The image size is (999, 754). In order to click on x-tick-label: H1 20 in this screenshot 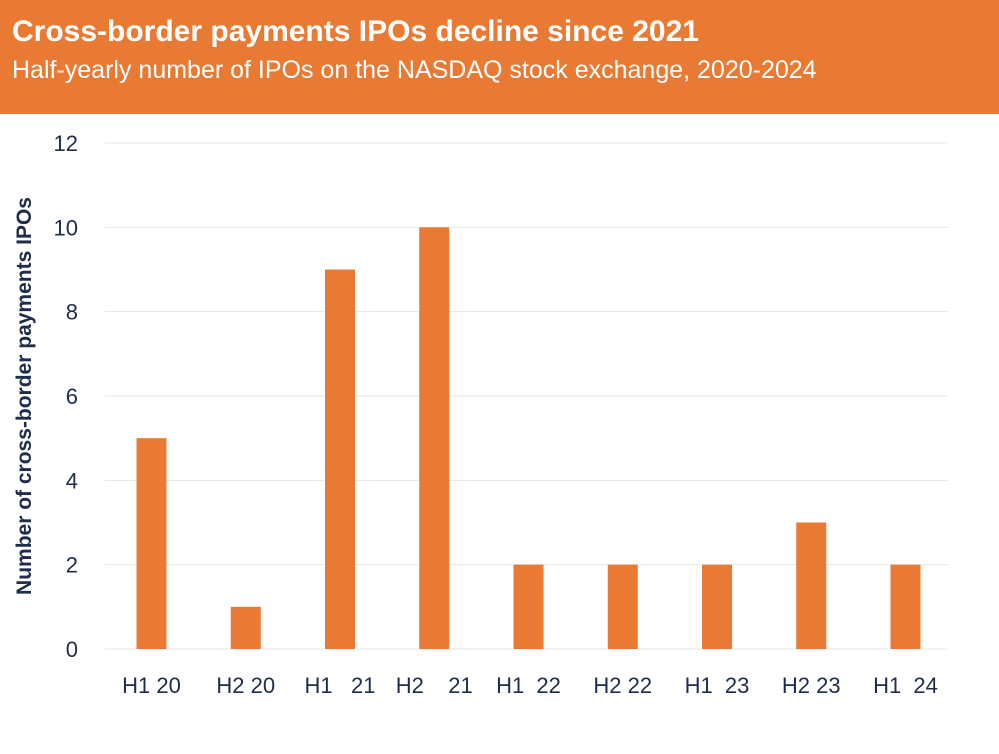, I will do `click(151, 685)`.